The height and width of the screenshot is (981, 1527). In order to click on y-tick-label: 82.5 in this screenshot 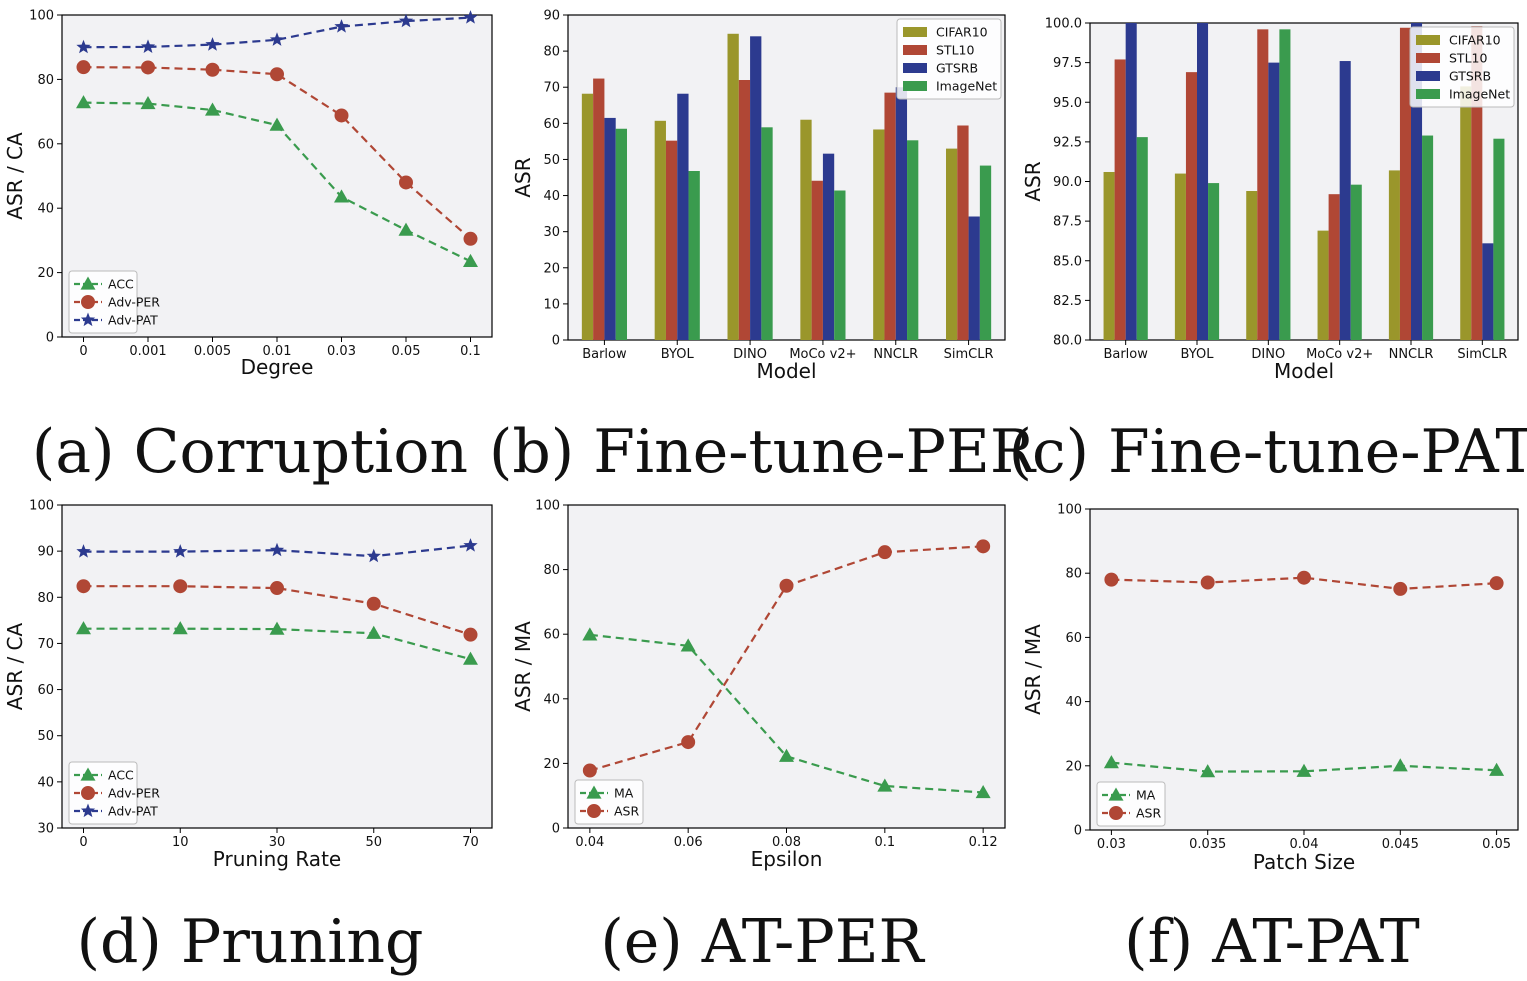, I will do `click(1067, 301)`.